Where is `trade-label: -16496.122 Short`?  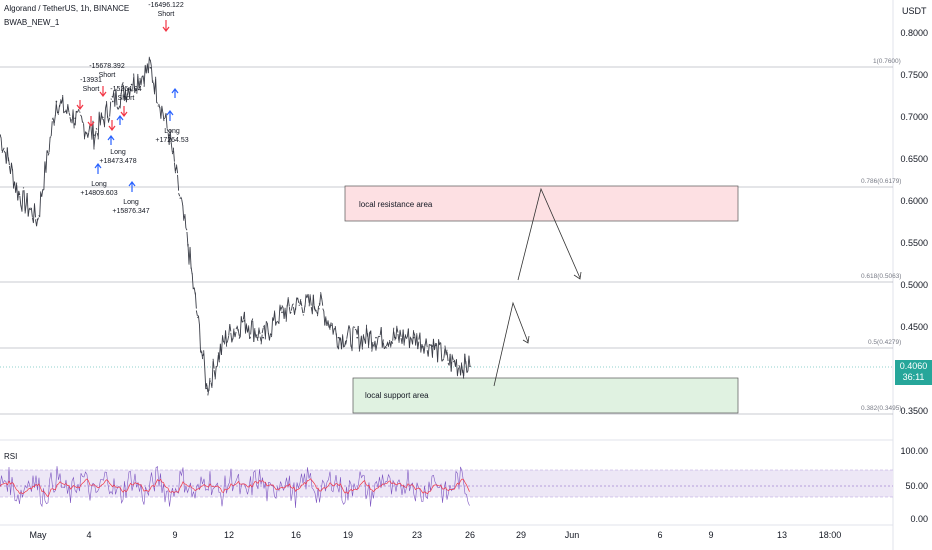 trade-label: -16496.122 Short is located at coordinates (166, 10).